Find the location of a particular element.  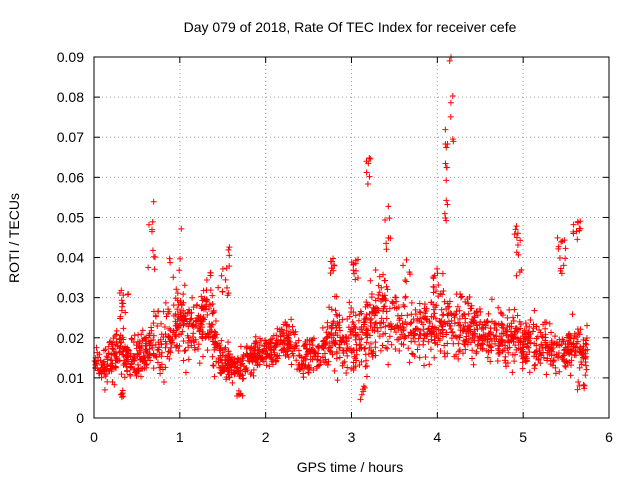

x-tick-label: 3 is located at coordinates (352, 437).